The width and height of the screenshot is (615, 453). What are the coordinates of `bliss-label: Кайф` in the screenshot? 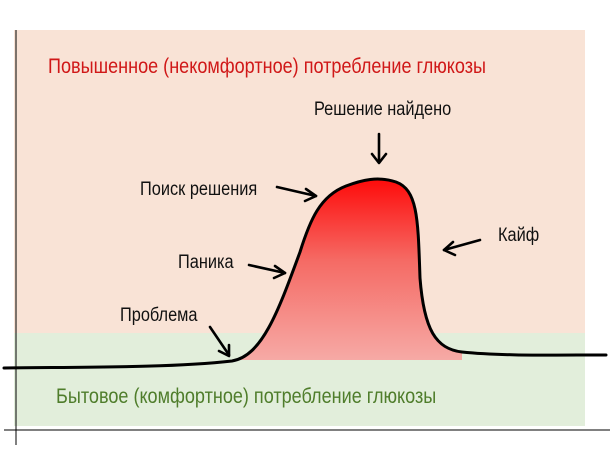 It's located at (519, 235).